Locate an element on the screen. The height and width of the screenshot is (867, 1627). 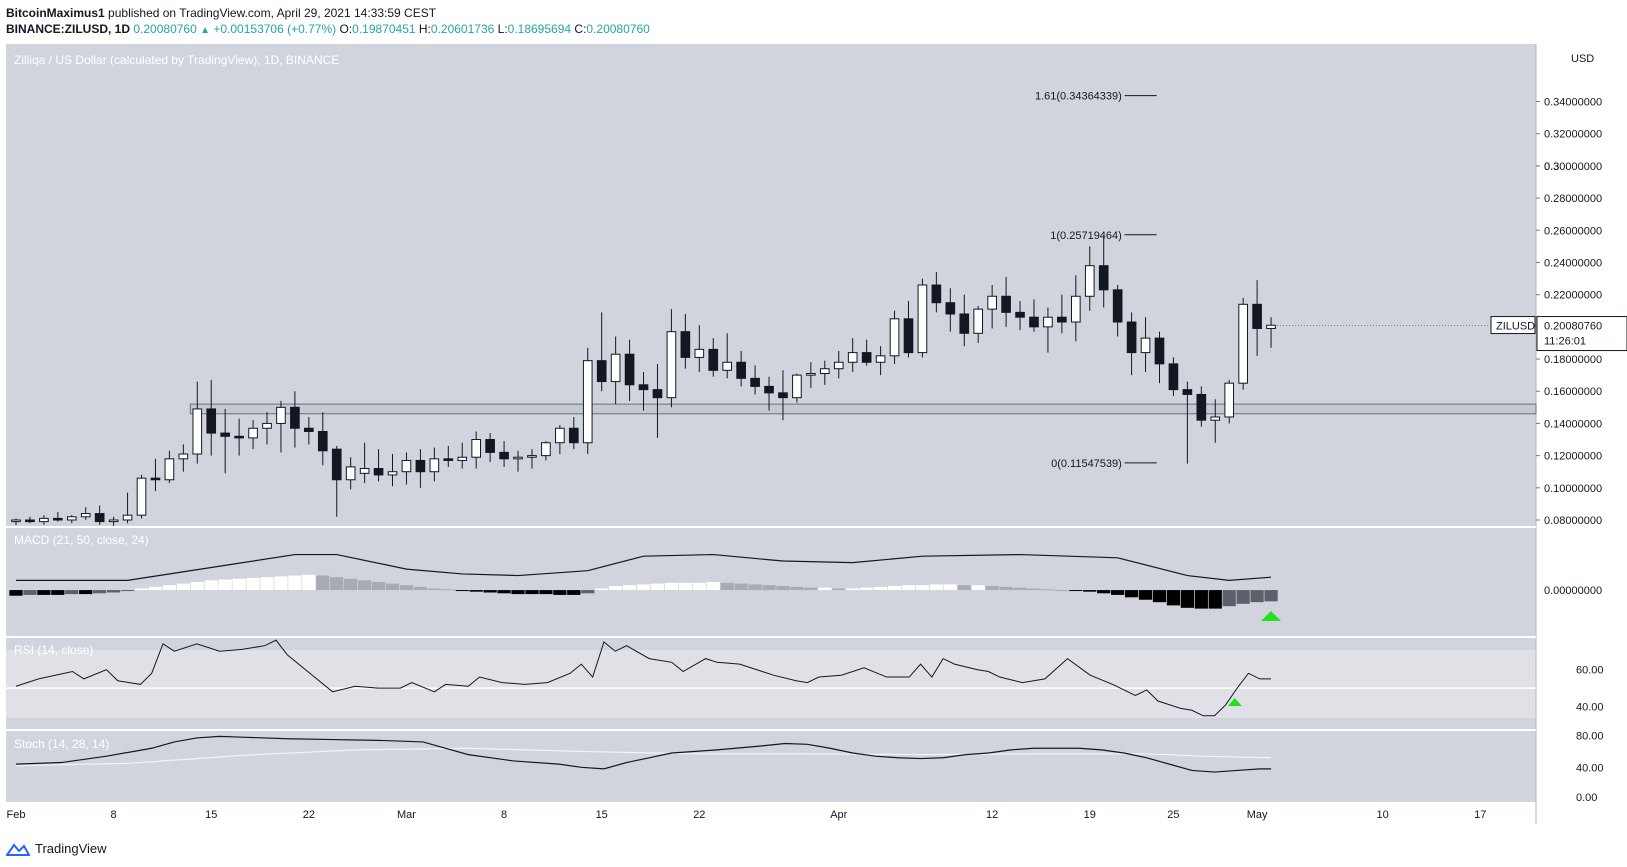
stoch-pane is located at coordinates (771, 766).